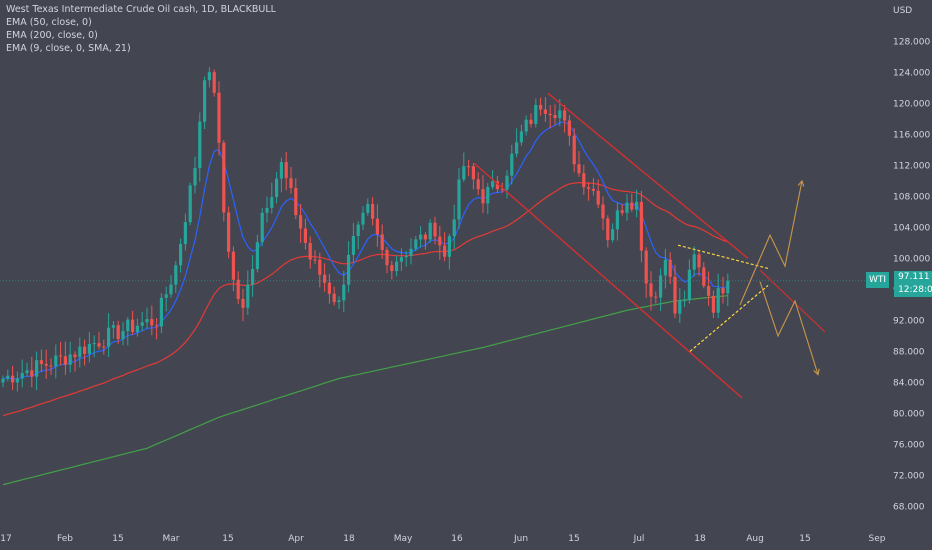 The image size is (932, 550). What do you see at coordinates (911, 228) in the screenshot?
I see `y-tick-label: 104.000` at bounding box center [911, 228].